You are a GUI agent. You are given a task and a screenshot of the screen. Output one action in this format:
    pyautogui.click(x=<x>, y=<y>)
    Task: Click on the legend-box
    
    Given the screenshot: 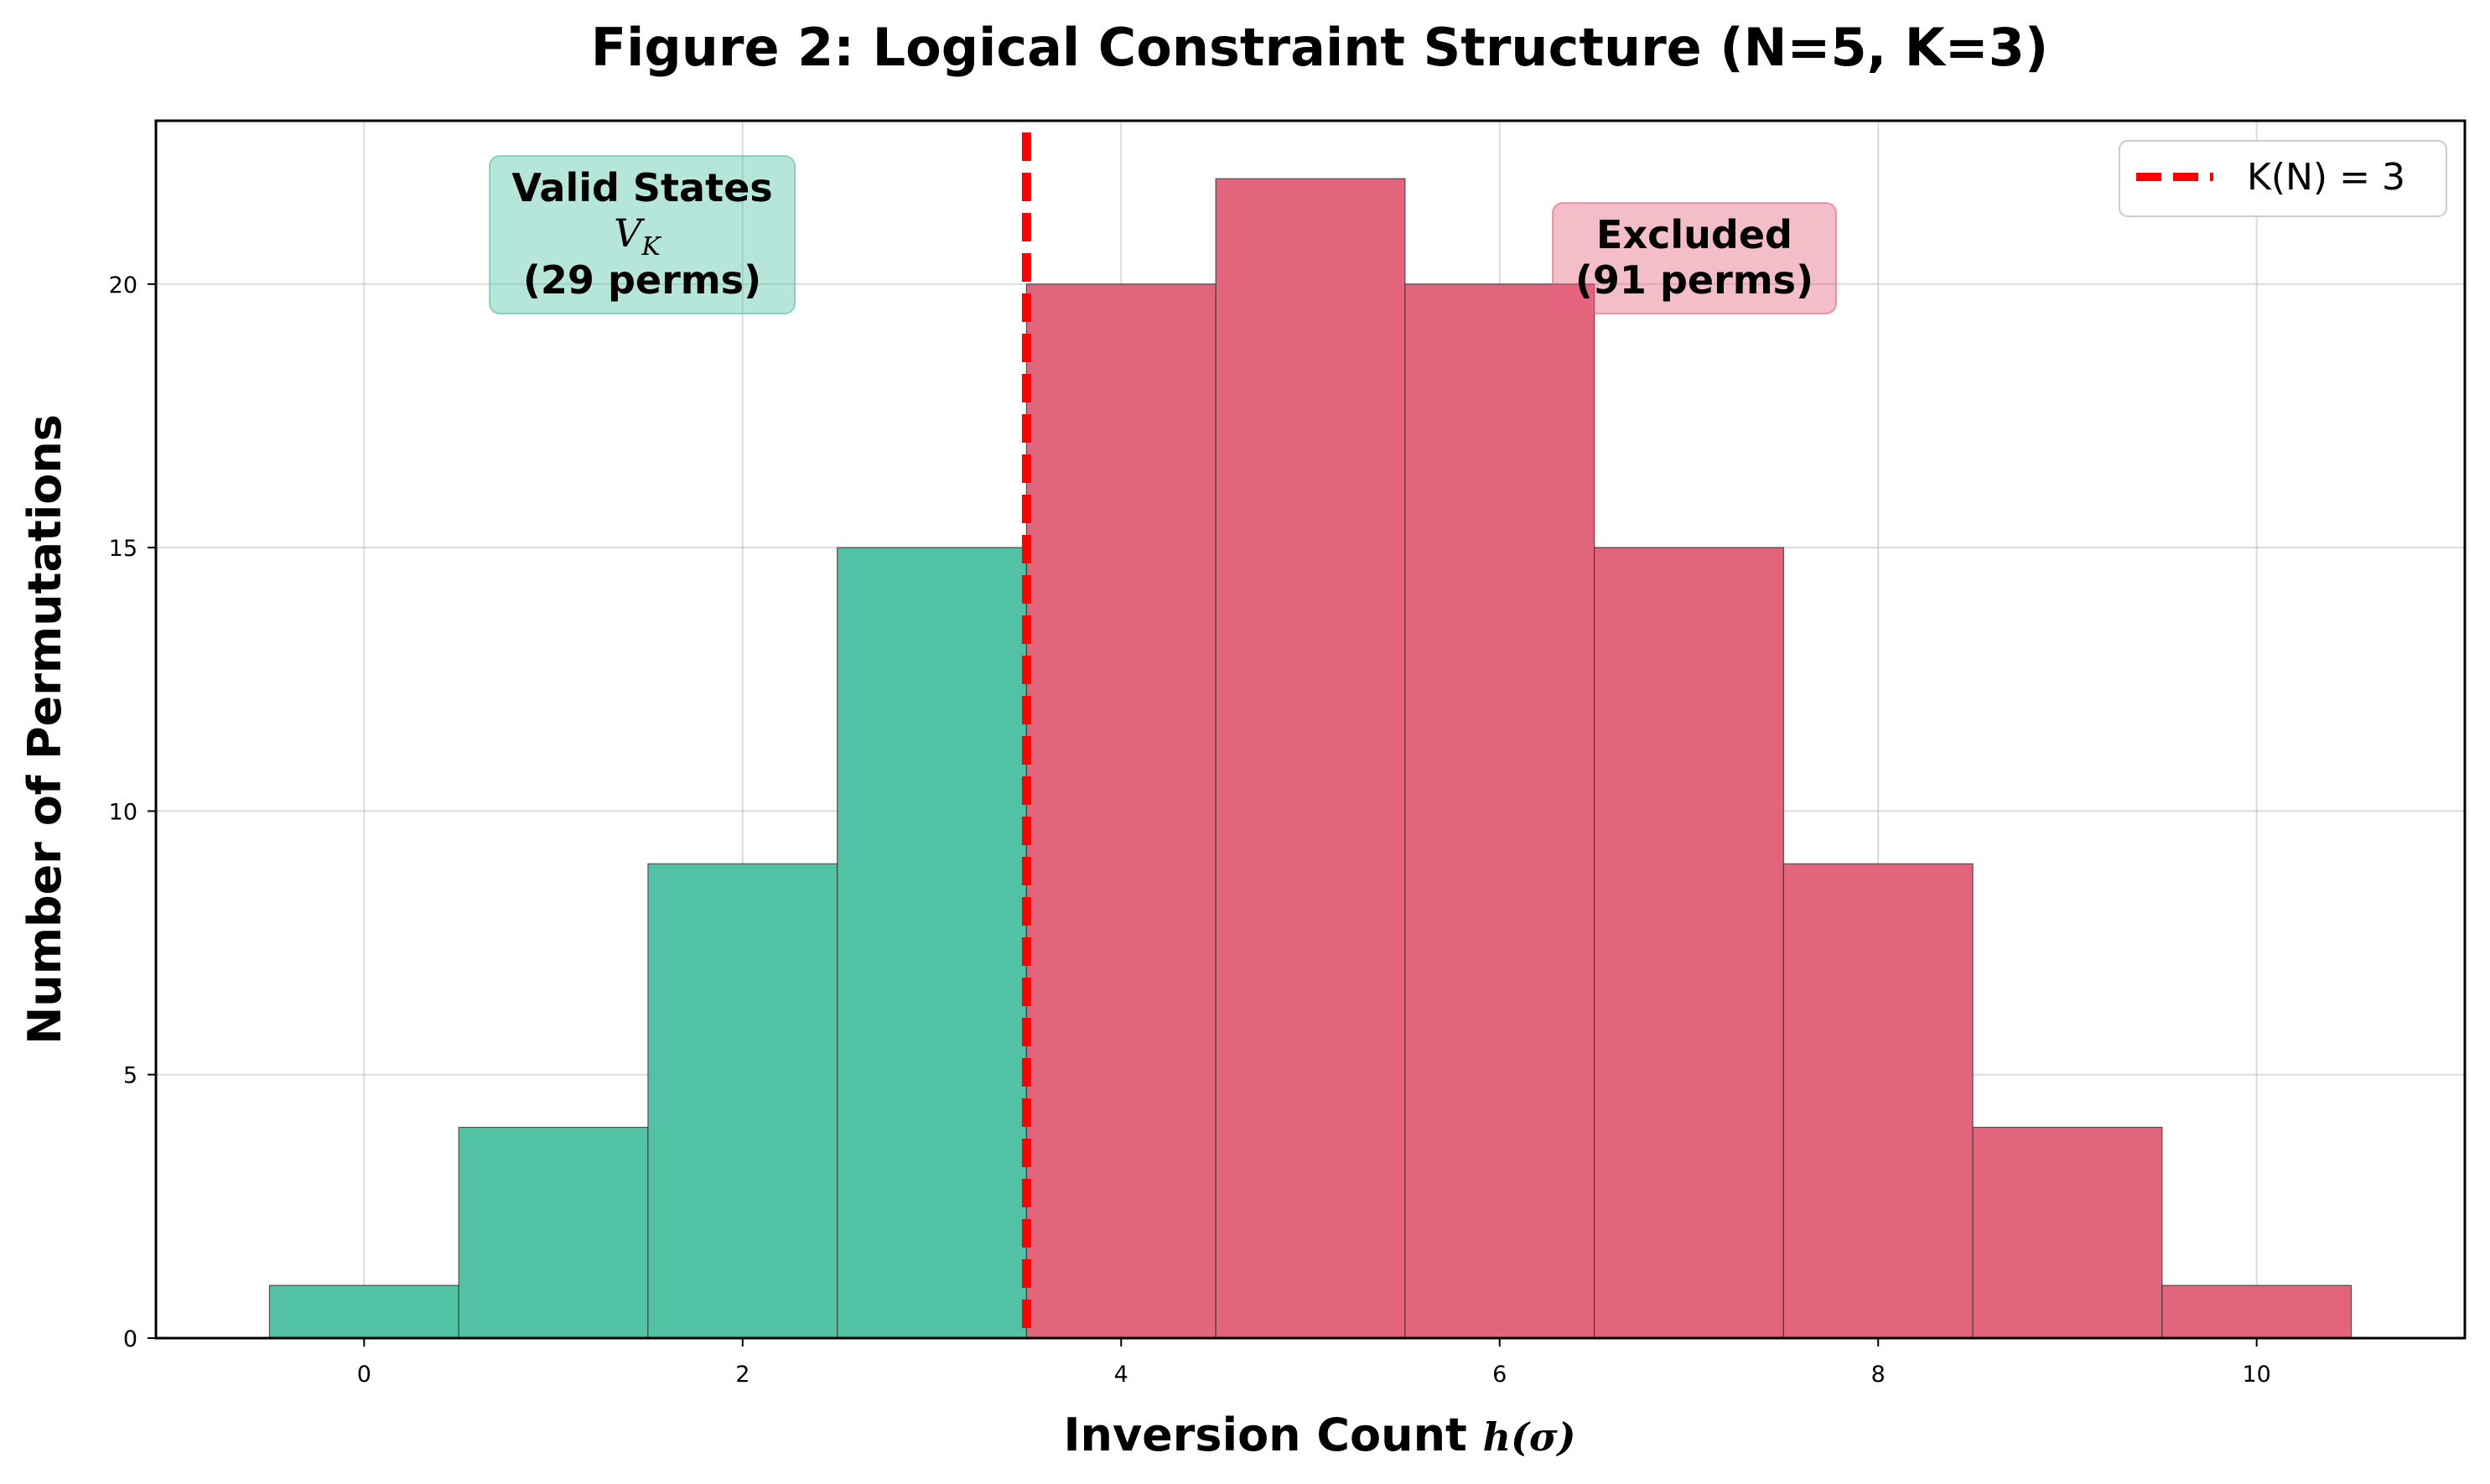 What is the action you would take?
    pyautogui.click(x=2283, y=178)
    